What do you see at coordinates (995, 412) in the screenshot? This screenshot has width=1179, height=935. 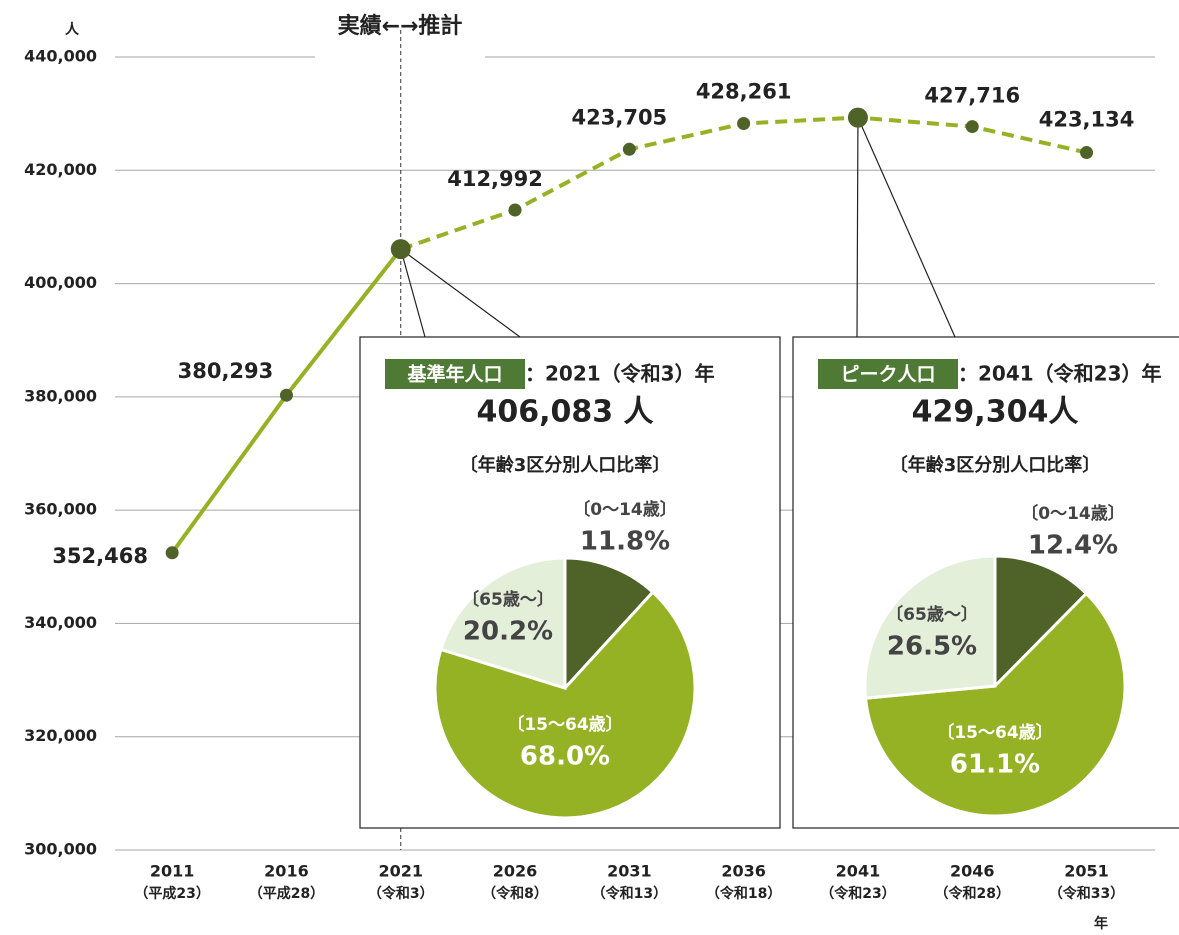 I see `inset-total: 429,304人` at bounding box center [995, 412].